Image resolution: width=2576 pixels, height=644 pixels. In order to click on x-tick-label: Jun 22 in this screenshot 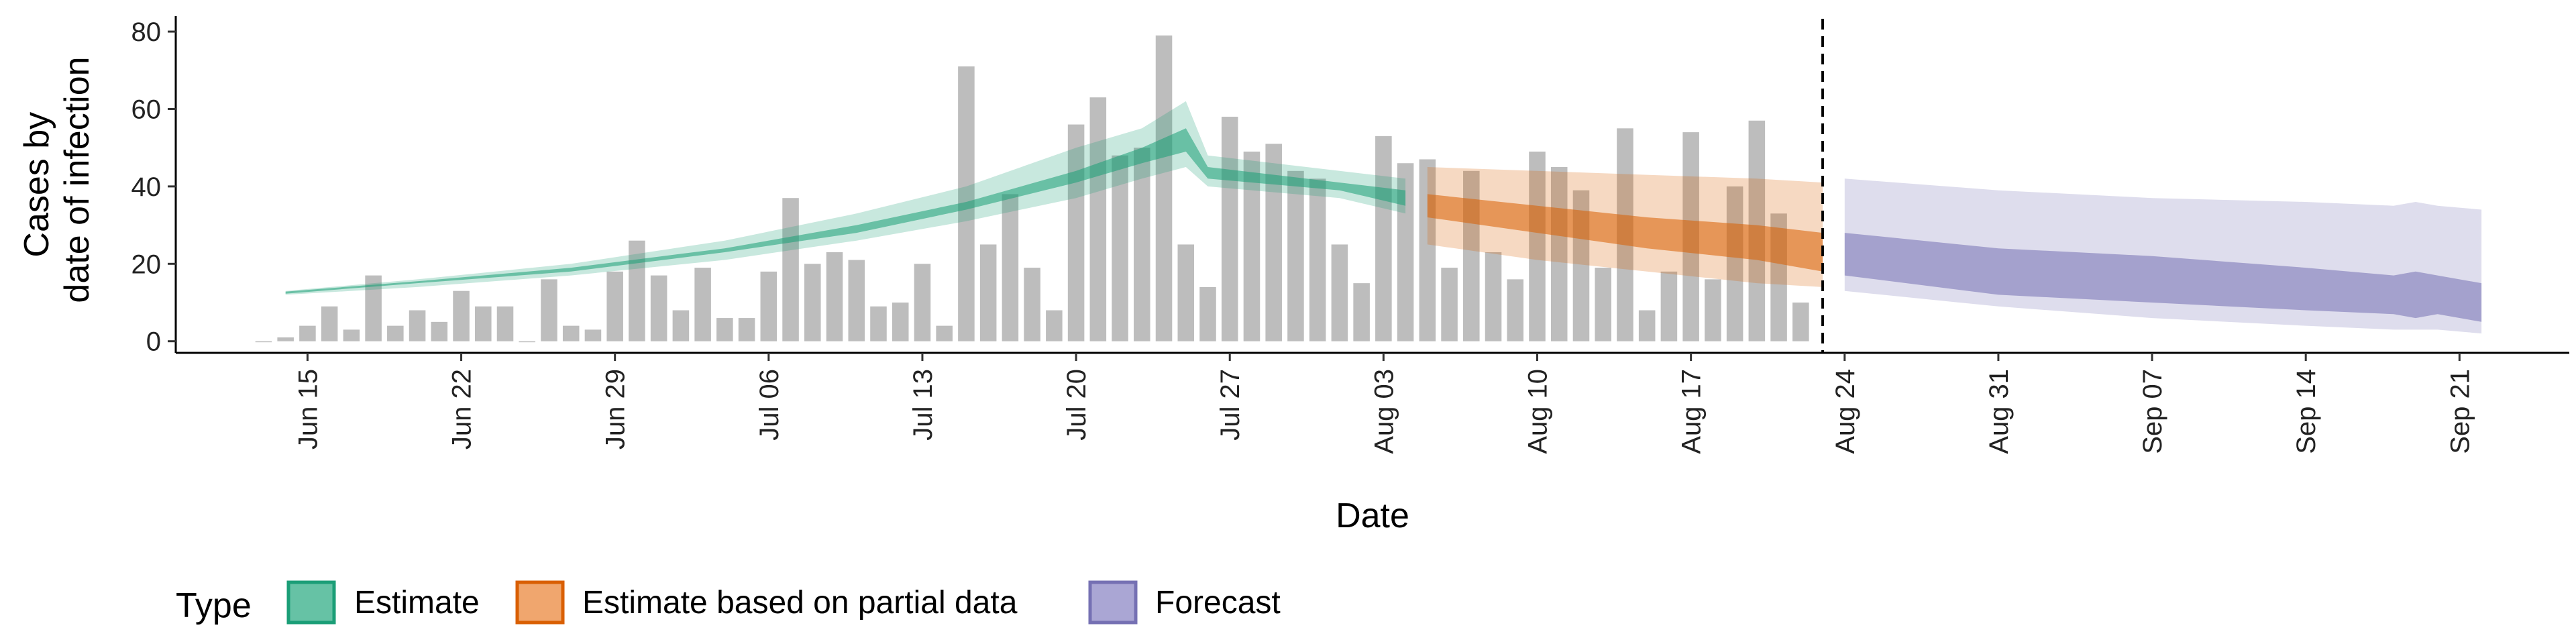, I will do `click(462, 409)`.